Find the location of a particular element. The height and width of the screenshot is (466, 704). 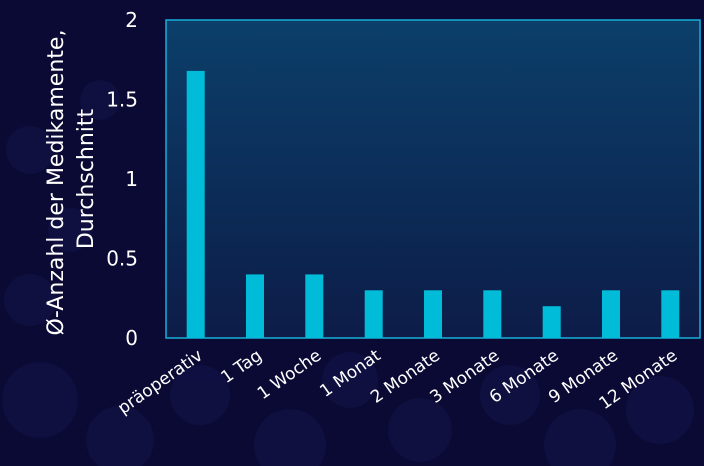

y-tick-label: 1.5 is located at coordinates (122, 100).